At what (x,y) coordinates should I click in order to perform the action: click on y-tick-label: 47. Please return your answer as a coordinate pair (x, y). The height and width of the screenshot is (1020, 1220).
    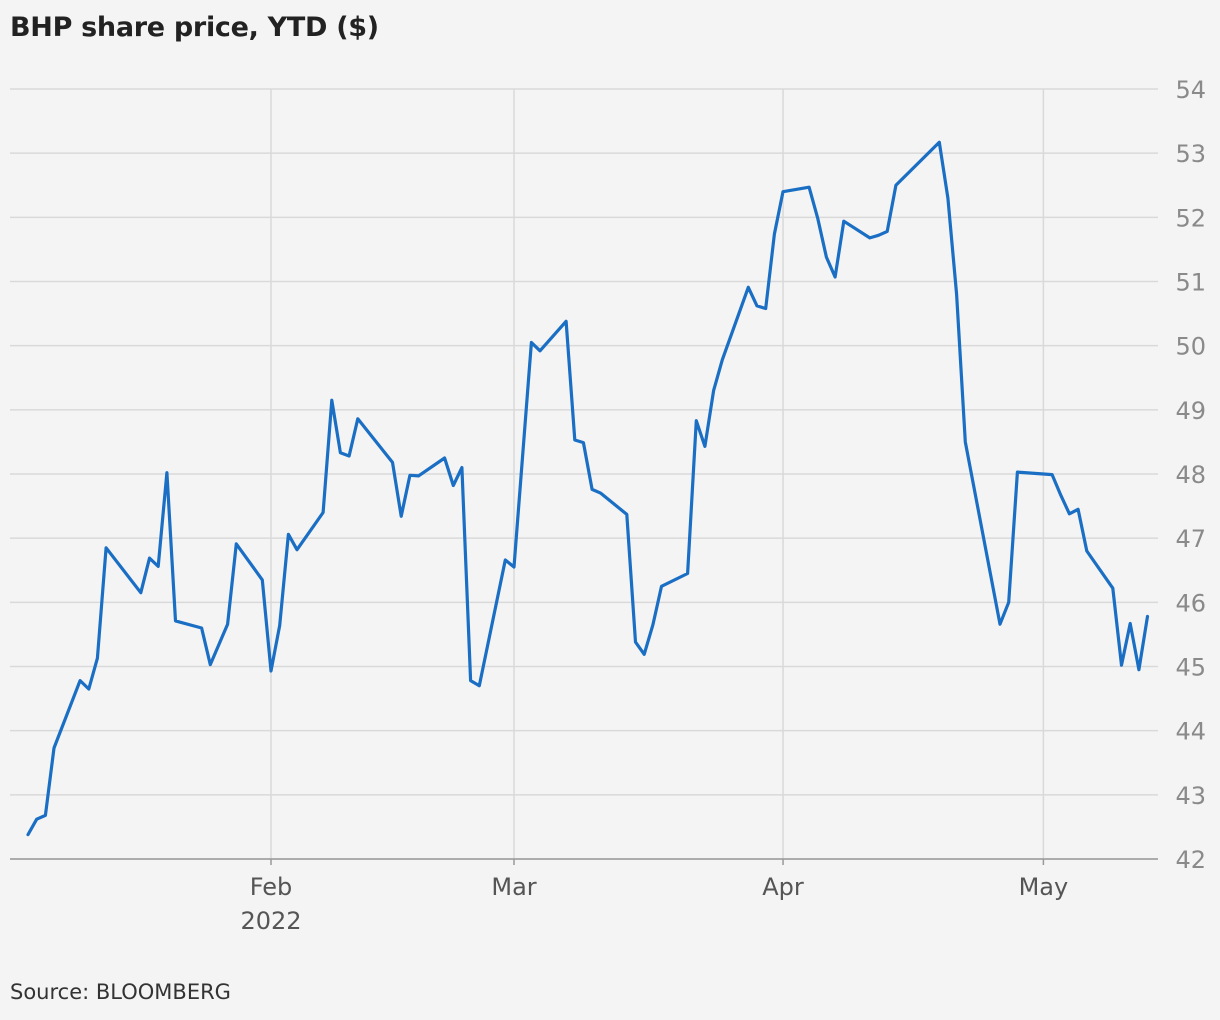
    Looking at the image, I should click on (1190, 539).